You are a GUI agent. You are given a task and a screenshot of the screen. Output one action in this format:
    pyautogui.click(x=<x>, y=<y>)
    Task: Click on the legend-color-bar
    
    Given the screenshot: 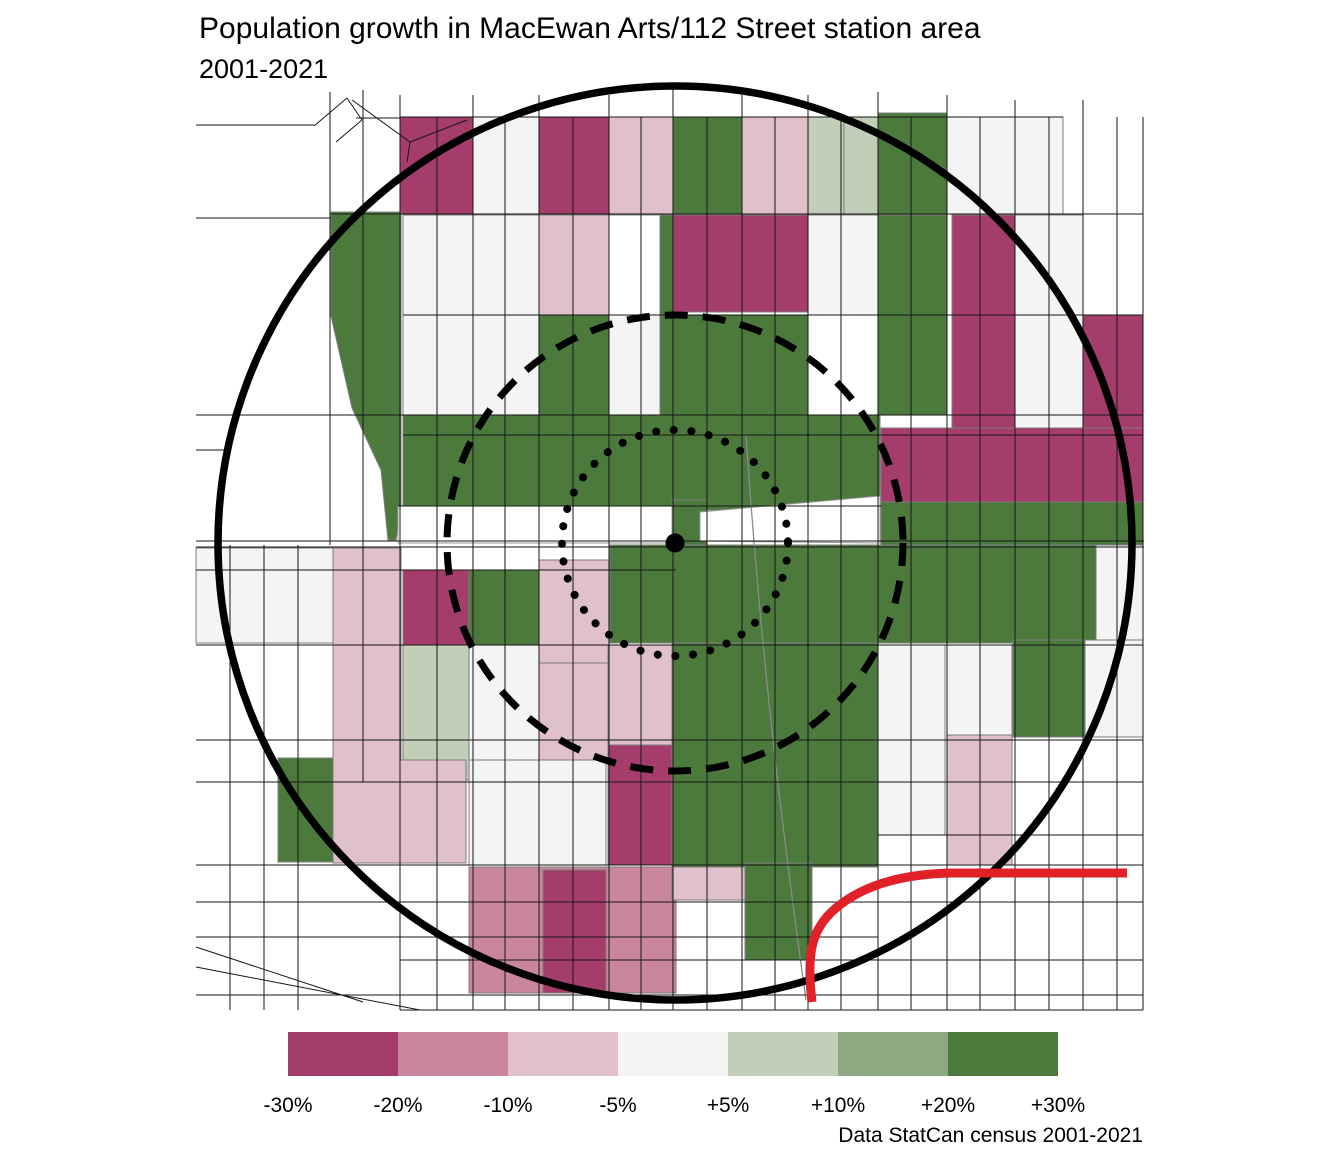 What is the action you would take?
    pyautogui.click(x=673, y=1054)
    